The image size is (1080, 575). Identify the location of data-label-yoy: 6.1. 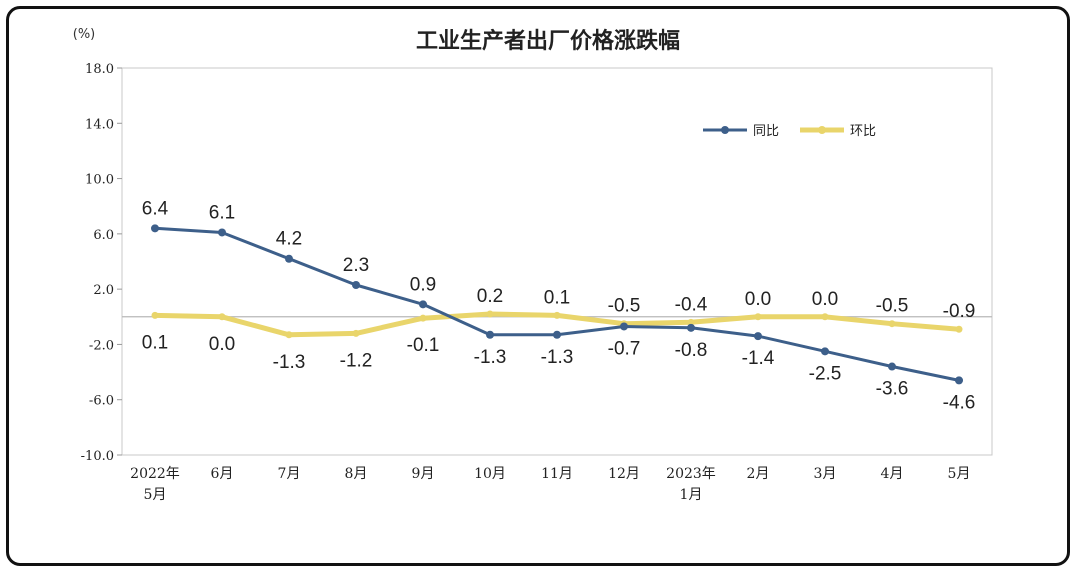
(222, 212).